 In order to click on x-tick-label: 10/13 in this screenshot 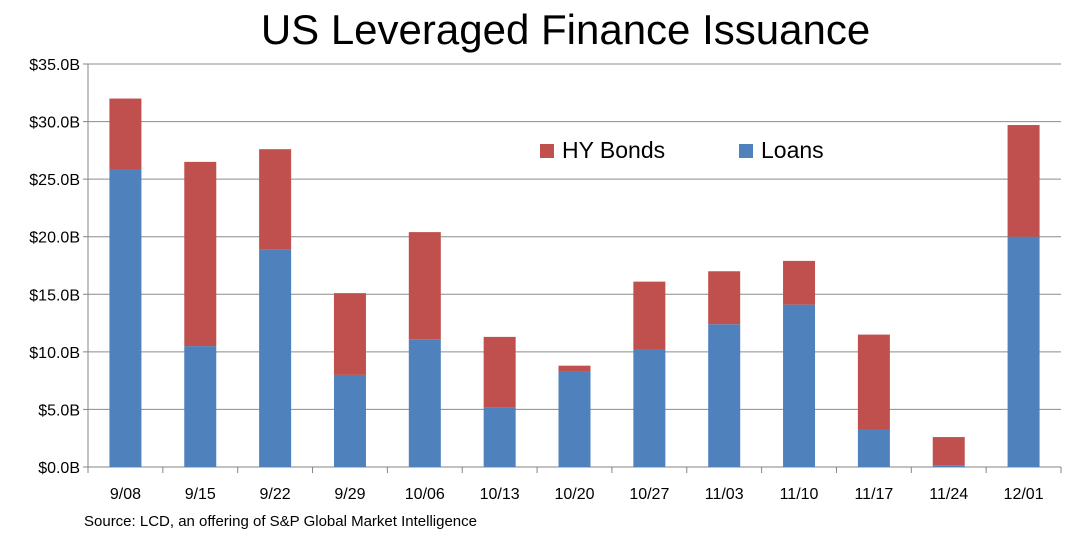, I will do `click(500, 494)`.